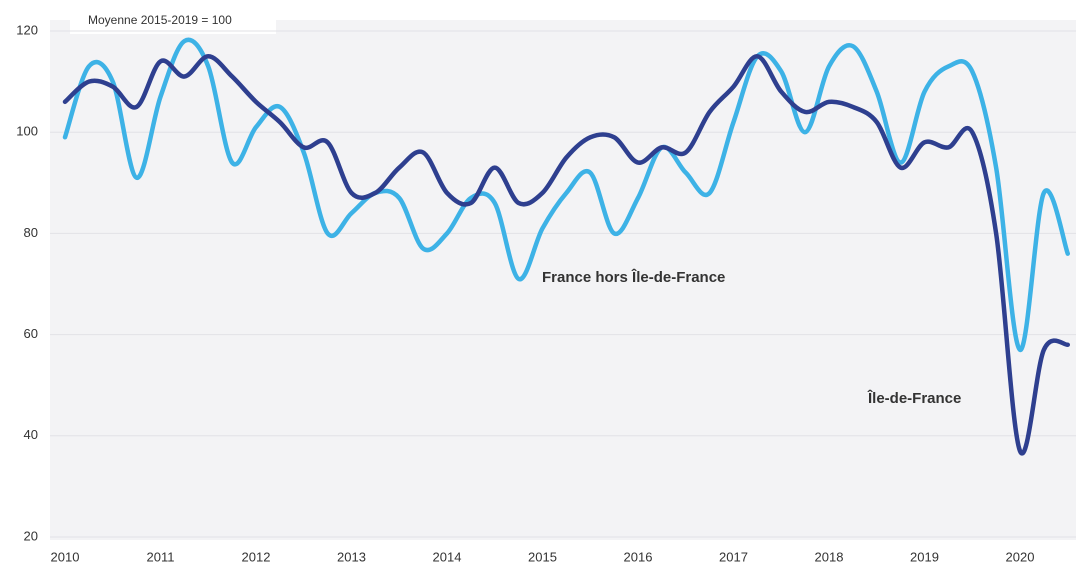 The image size is (1076, 568). Describe the element at coordinates (161, 556) in the screenshot. I see `x-tick-label: 2011` at that location.